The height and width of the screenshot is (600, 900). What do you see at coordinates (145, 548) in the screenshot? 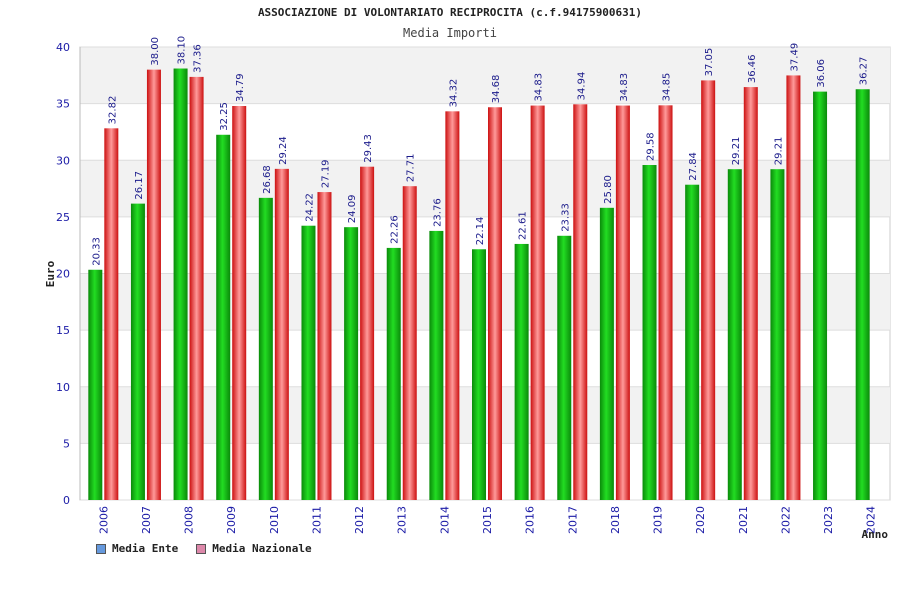
I see `legend-label-media-ente: Media Ente` at bounding box center [145, 548].